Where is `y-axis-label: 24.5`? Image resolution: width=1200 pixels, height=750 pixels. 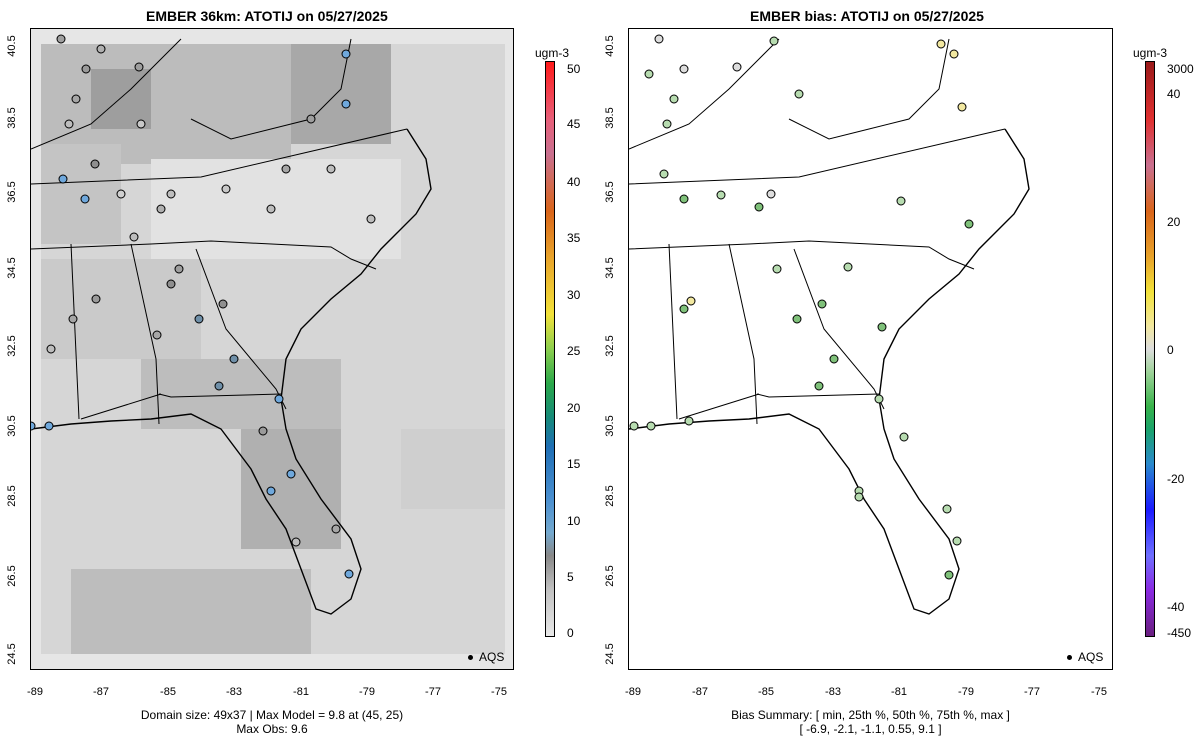
y-axis-label: 24.5 is located at coordinates (12, 654).